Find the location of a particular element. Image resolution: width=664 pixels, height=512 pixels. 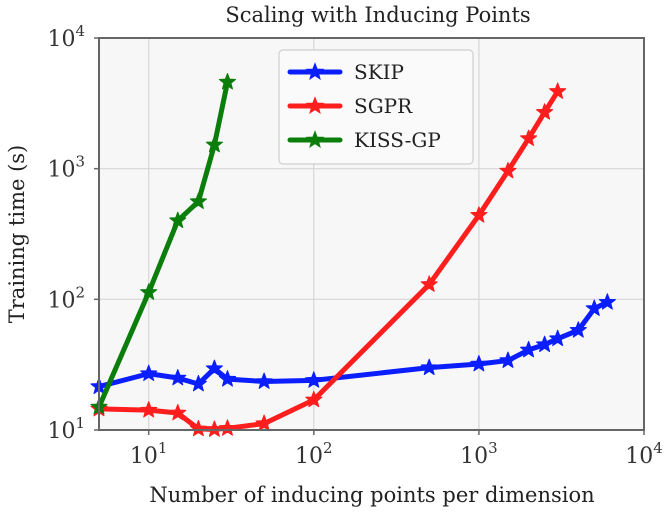

x-tick-label: 10¹ is located at coordinates (149, 454).